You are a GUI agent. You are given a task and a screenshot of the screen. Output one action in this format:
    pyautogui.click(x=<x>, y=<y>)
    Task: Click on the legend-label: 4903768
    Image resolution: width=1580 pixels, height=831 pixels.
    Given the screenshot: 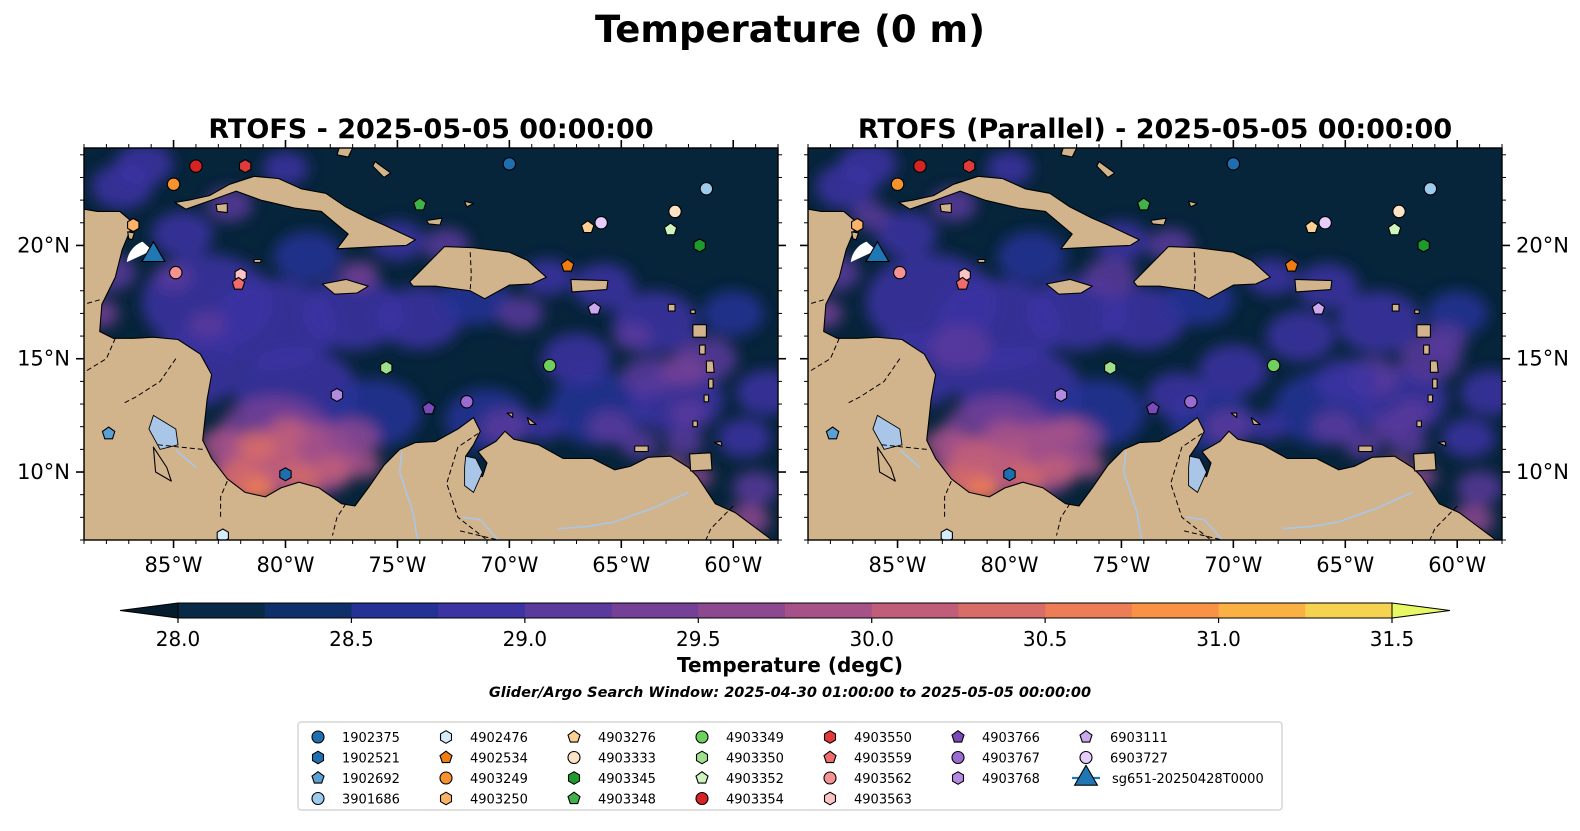 What is the action you would take?
    pyautogui.click(x=1011, y=779)
    